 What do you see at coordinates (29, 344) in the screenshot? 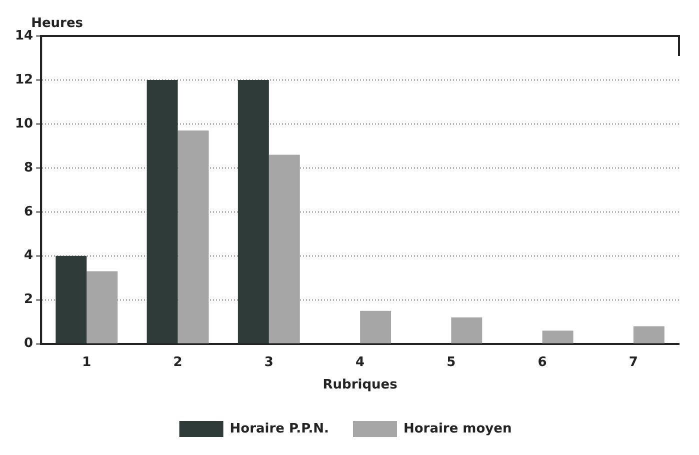
I see `y-tick-label: 0` at bounding box center [29, 344].